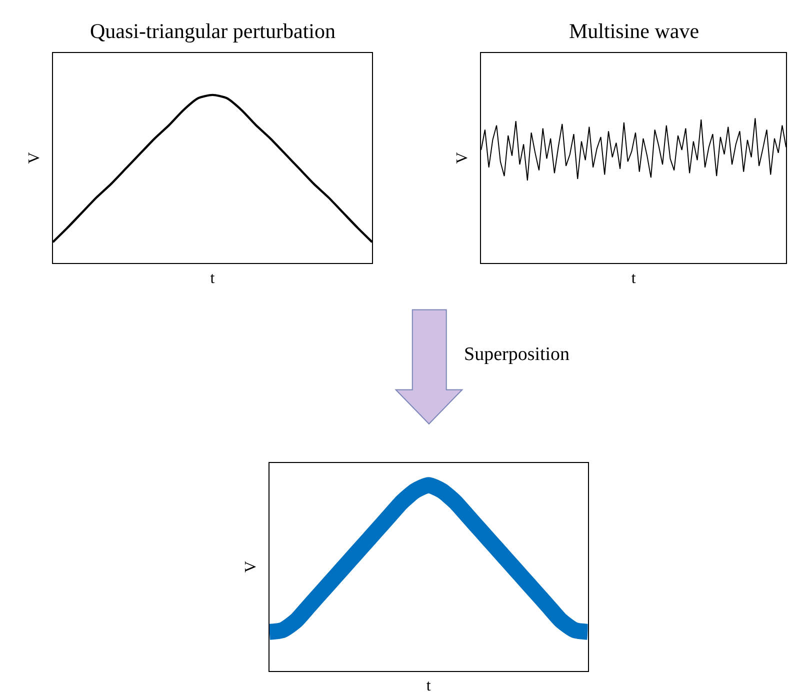 The height and width of the screenshot is (696, 790). Describe the element at coordinates (213, 31) in the screenshot. I see `chart-title: Quasi-triangular perturbation` at that location.